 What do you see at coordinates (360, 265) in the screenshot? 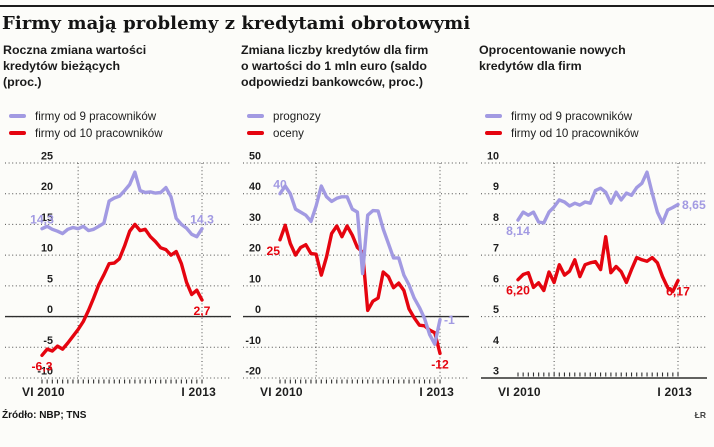
I see `series-line-prognozy` at bounding box center [360, 265].